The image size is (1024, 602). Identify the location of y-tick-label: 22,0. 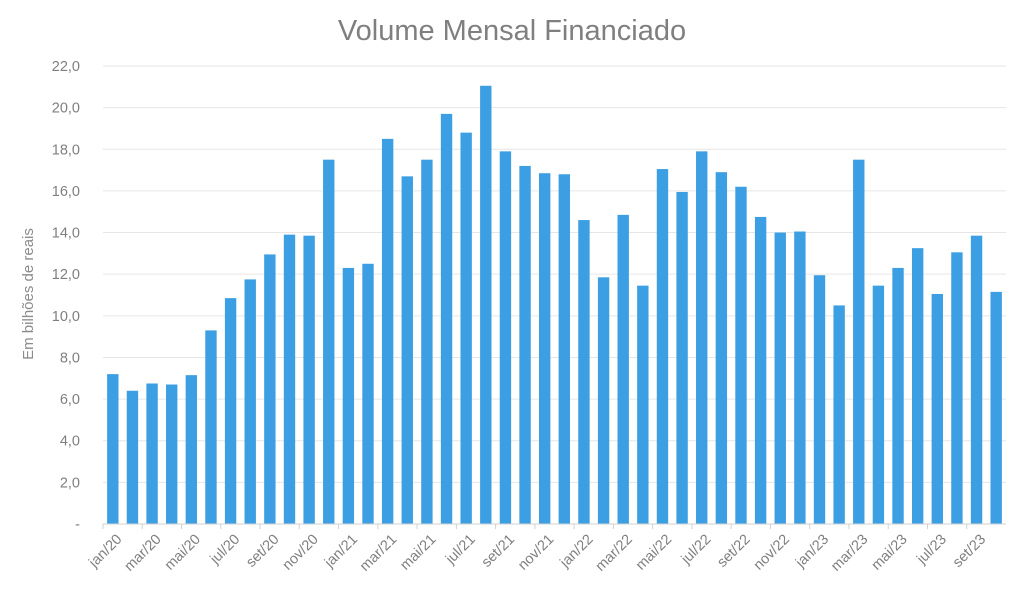
(66, 67).